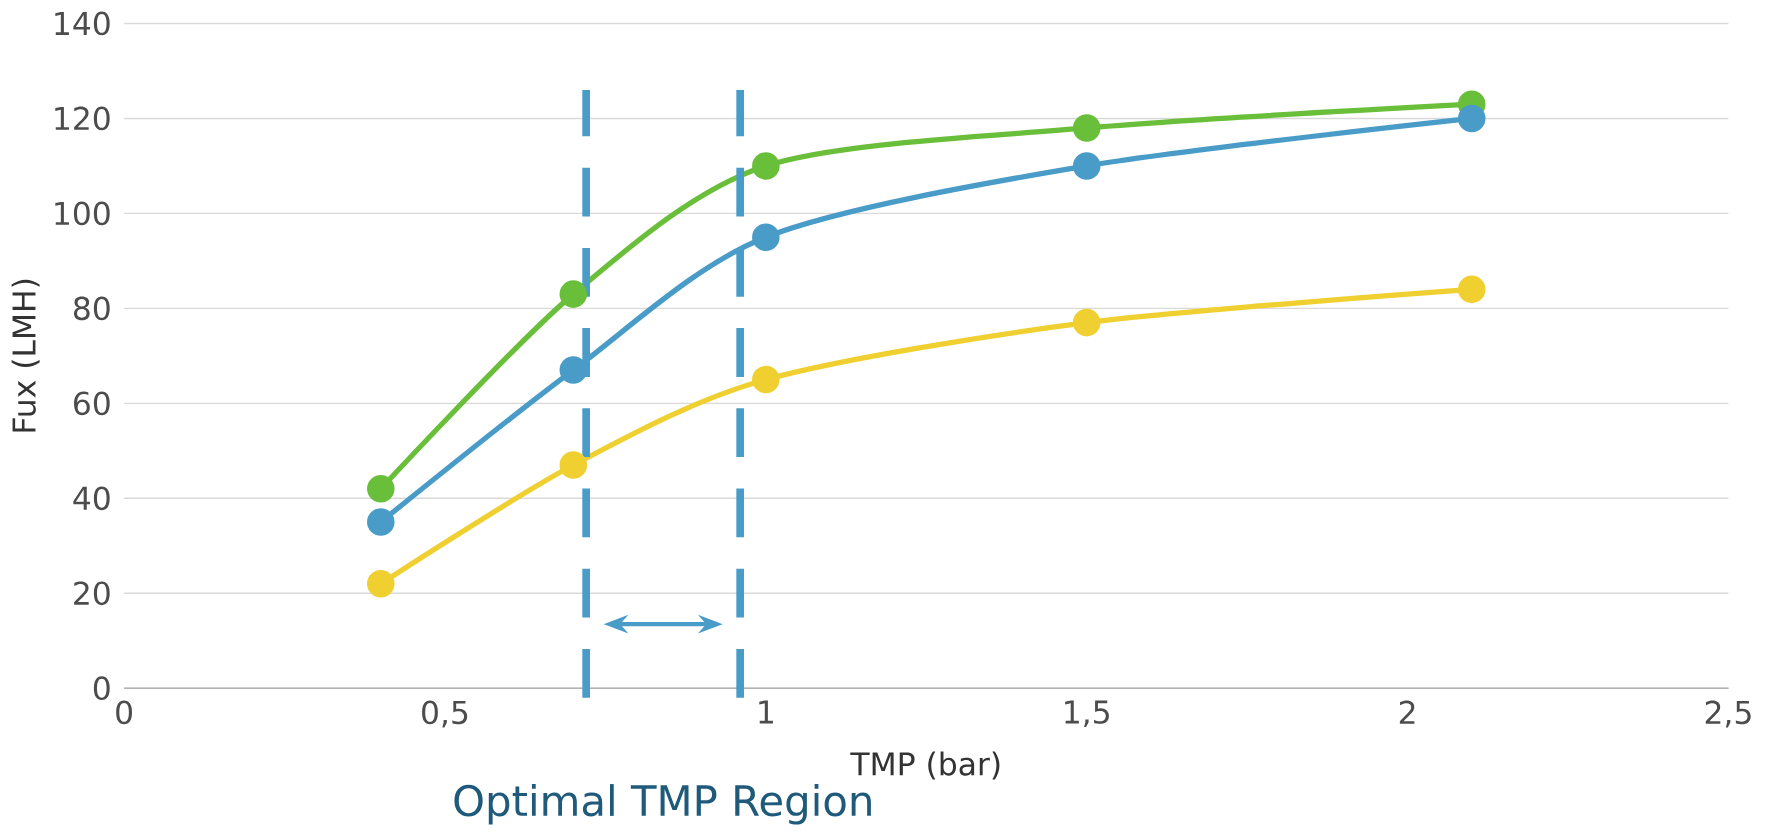  I want to click on x-tick-label: 1, so click(766, 712).